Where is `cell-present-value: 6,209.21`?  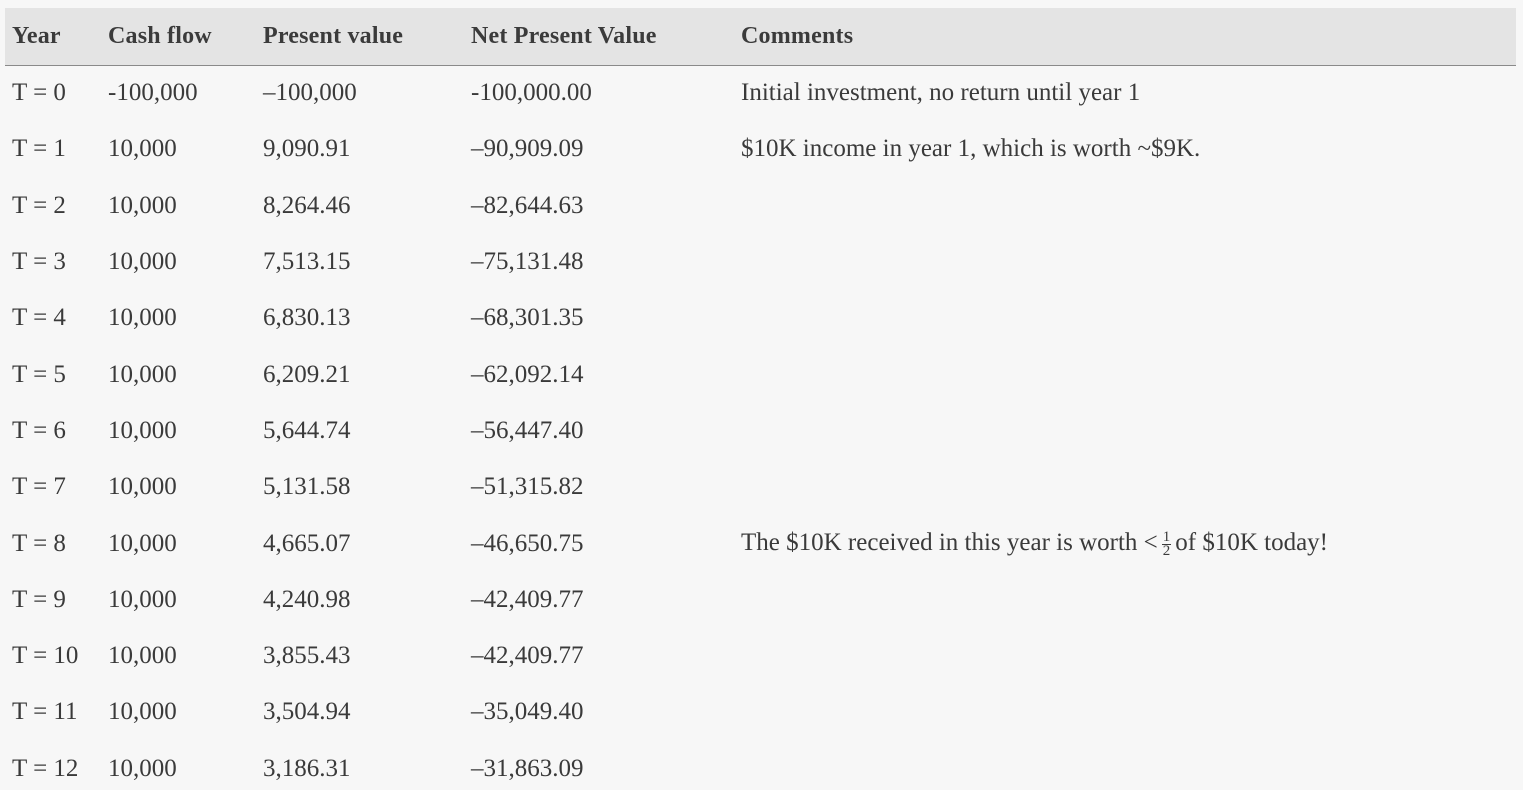 cell-present-value: 6,209.21 is located at coordinates (307, 374).